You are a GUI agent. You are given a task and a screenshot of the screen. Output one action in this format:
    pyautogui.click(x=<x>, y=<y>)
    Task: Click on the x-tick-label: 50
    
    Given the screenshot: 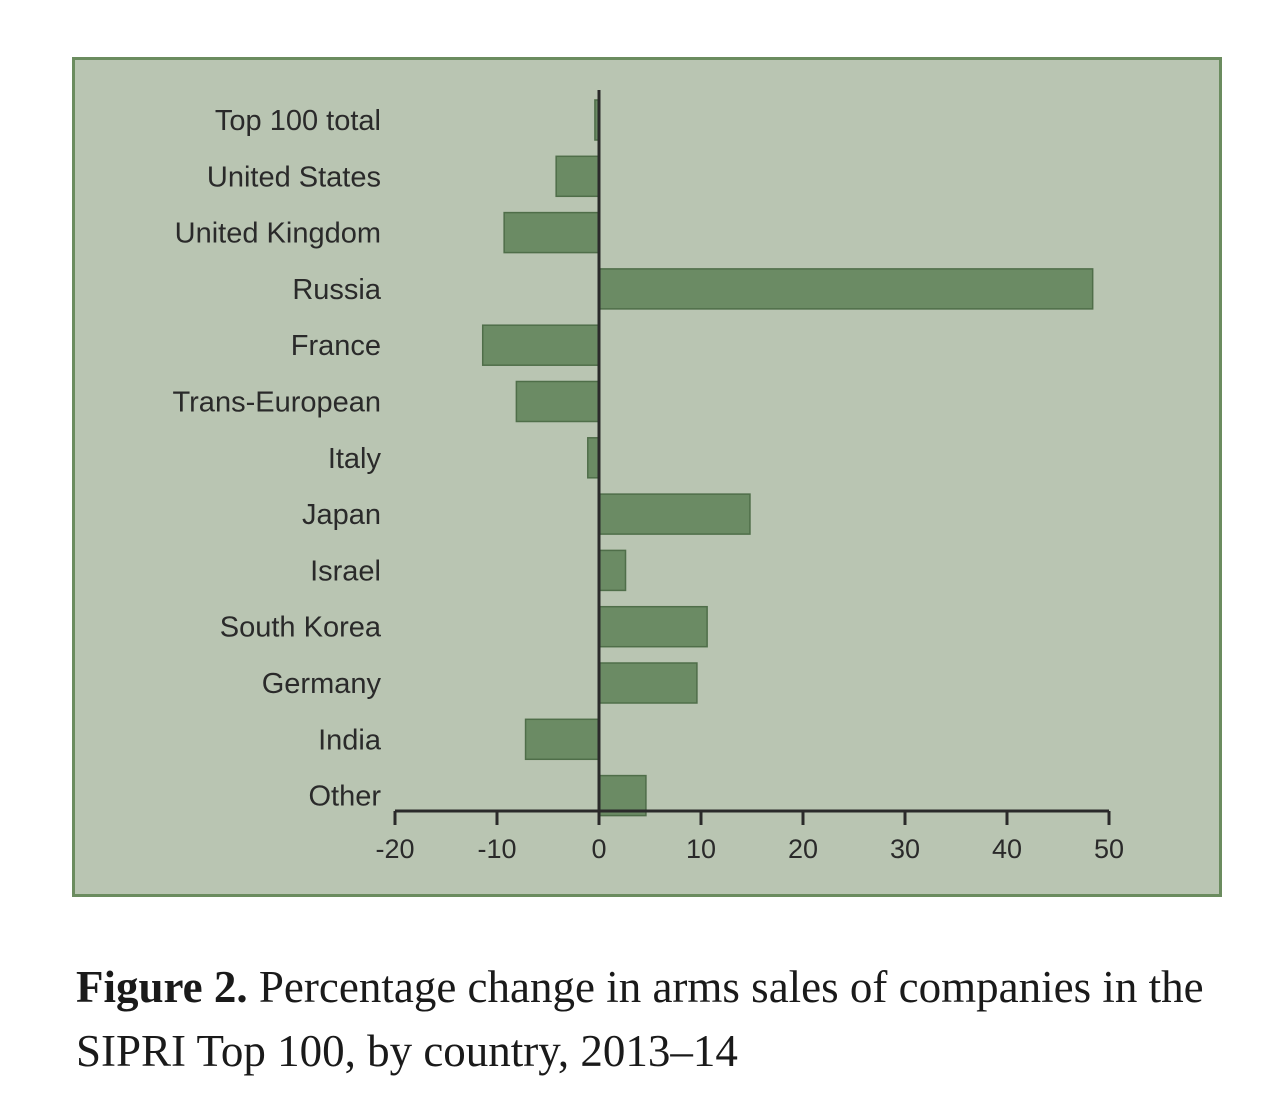 What is the action you would take?
    pyautogui.click(x=1109, y=849)
    